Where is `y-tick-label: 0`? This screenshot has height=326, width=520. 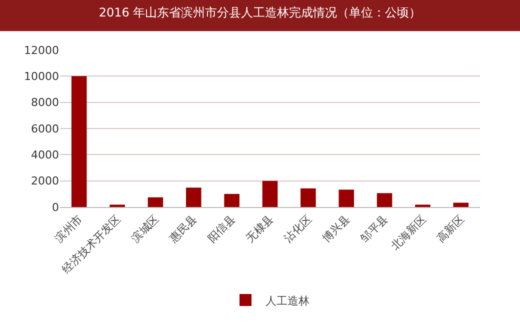 y-tick-label: 0 is located at coordinates (55, 207).